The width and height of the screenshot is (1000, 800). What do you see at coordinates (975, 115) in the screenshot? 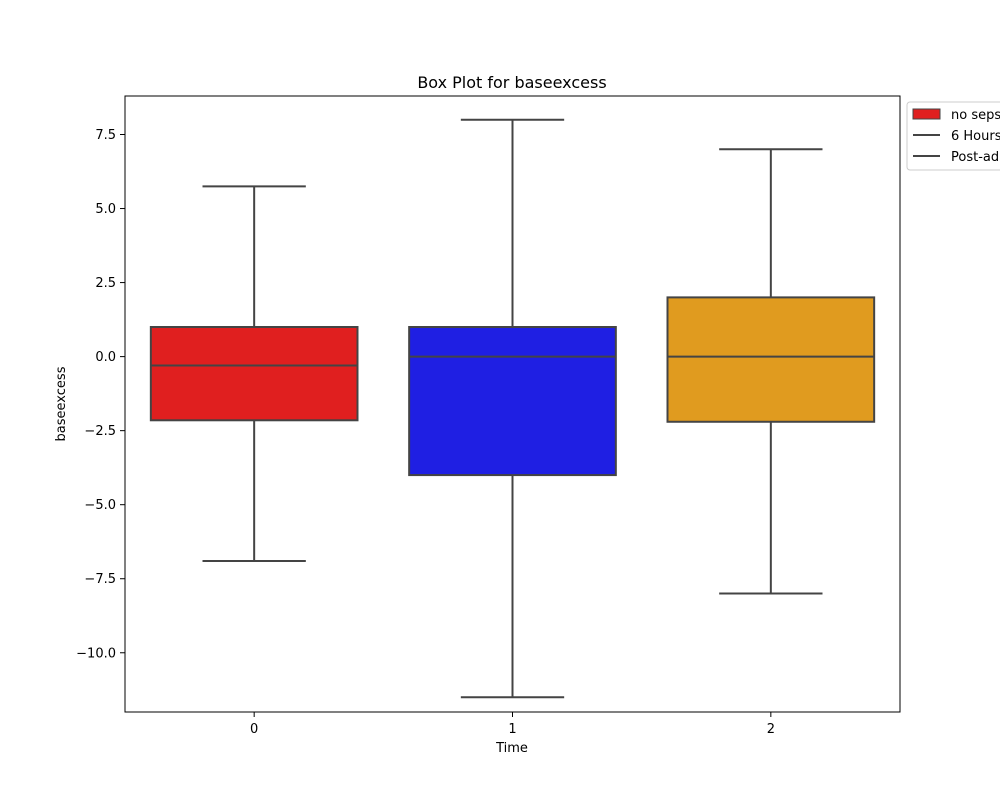
I see `legend-label: no seps` at bounding box center [975, 115].